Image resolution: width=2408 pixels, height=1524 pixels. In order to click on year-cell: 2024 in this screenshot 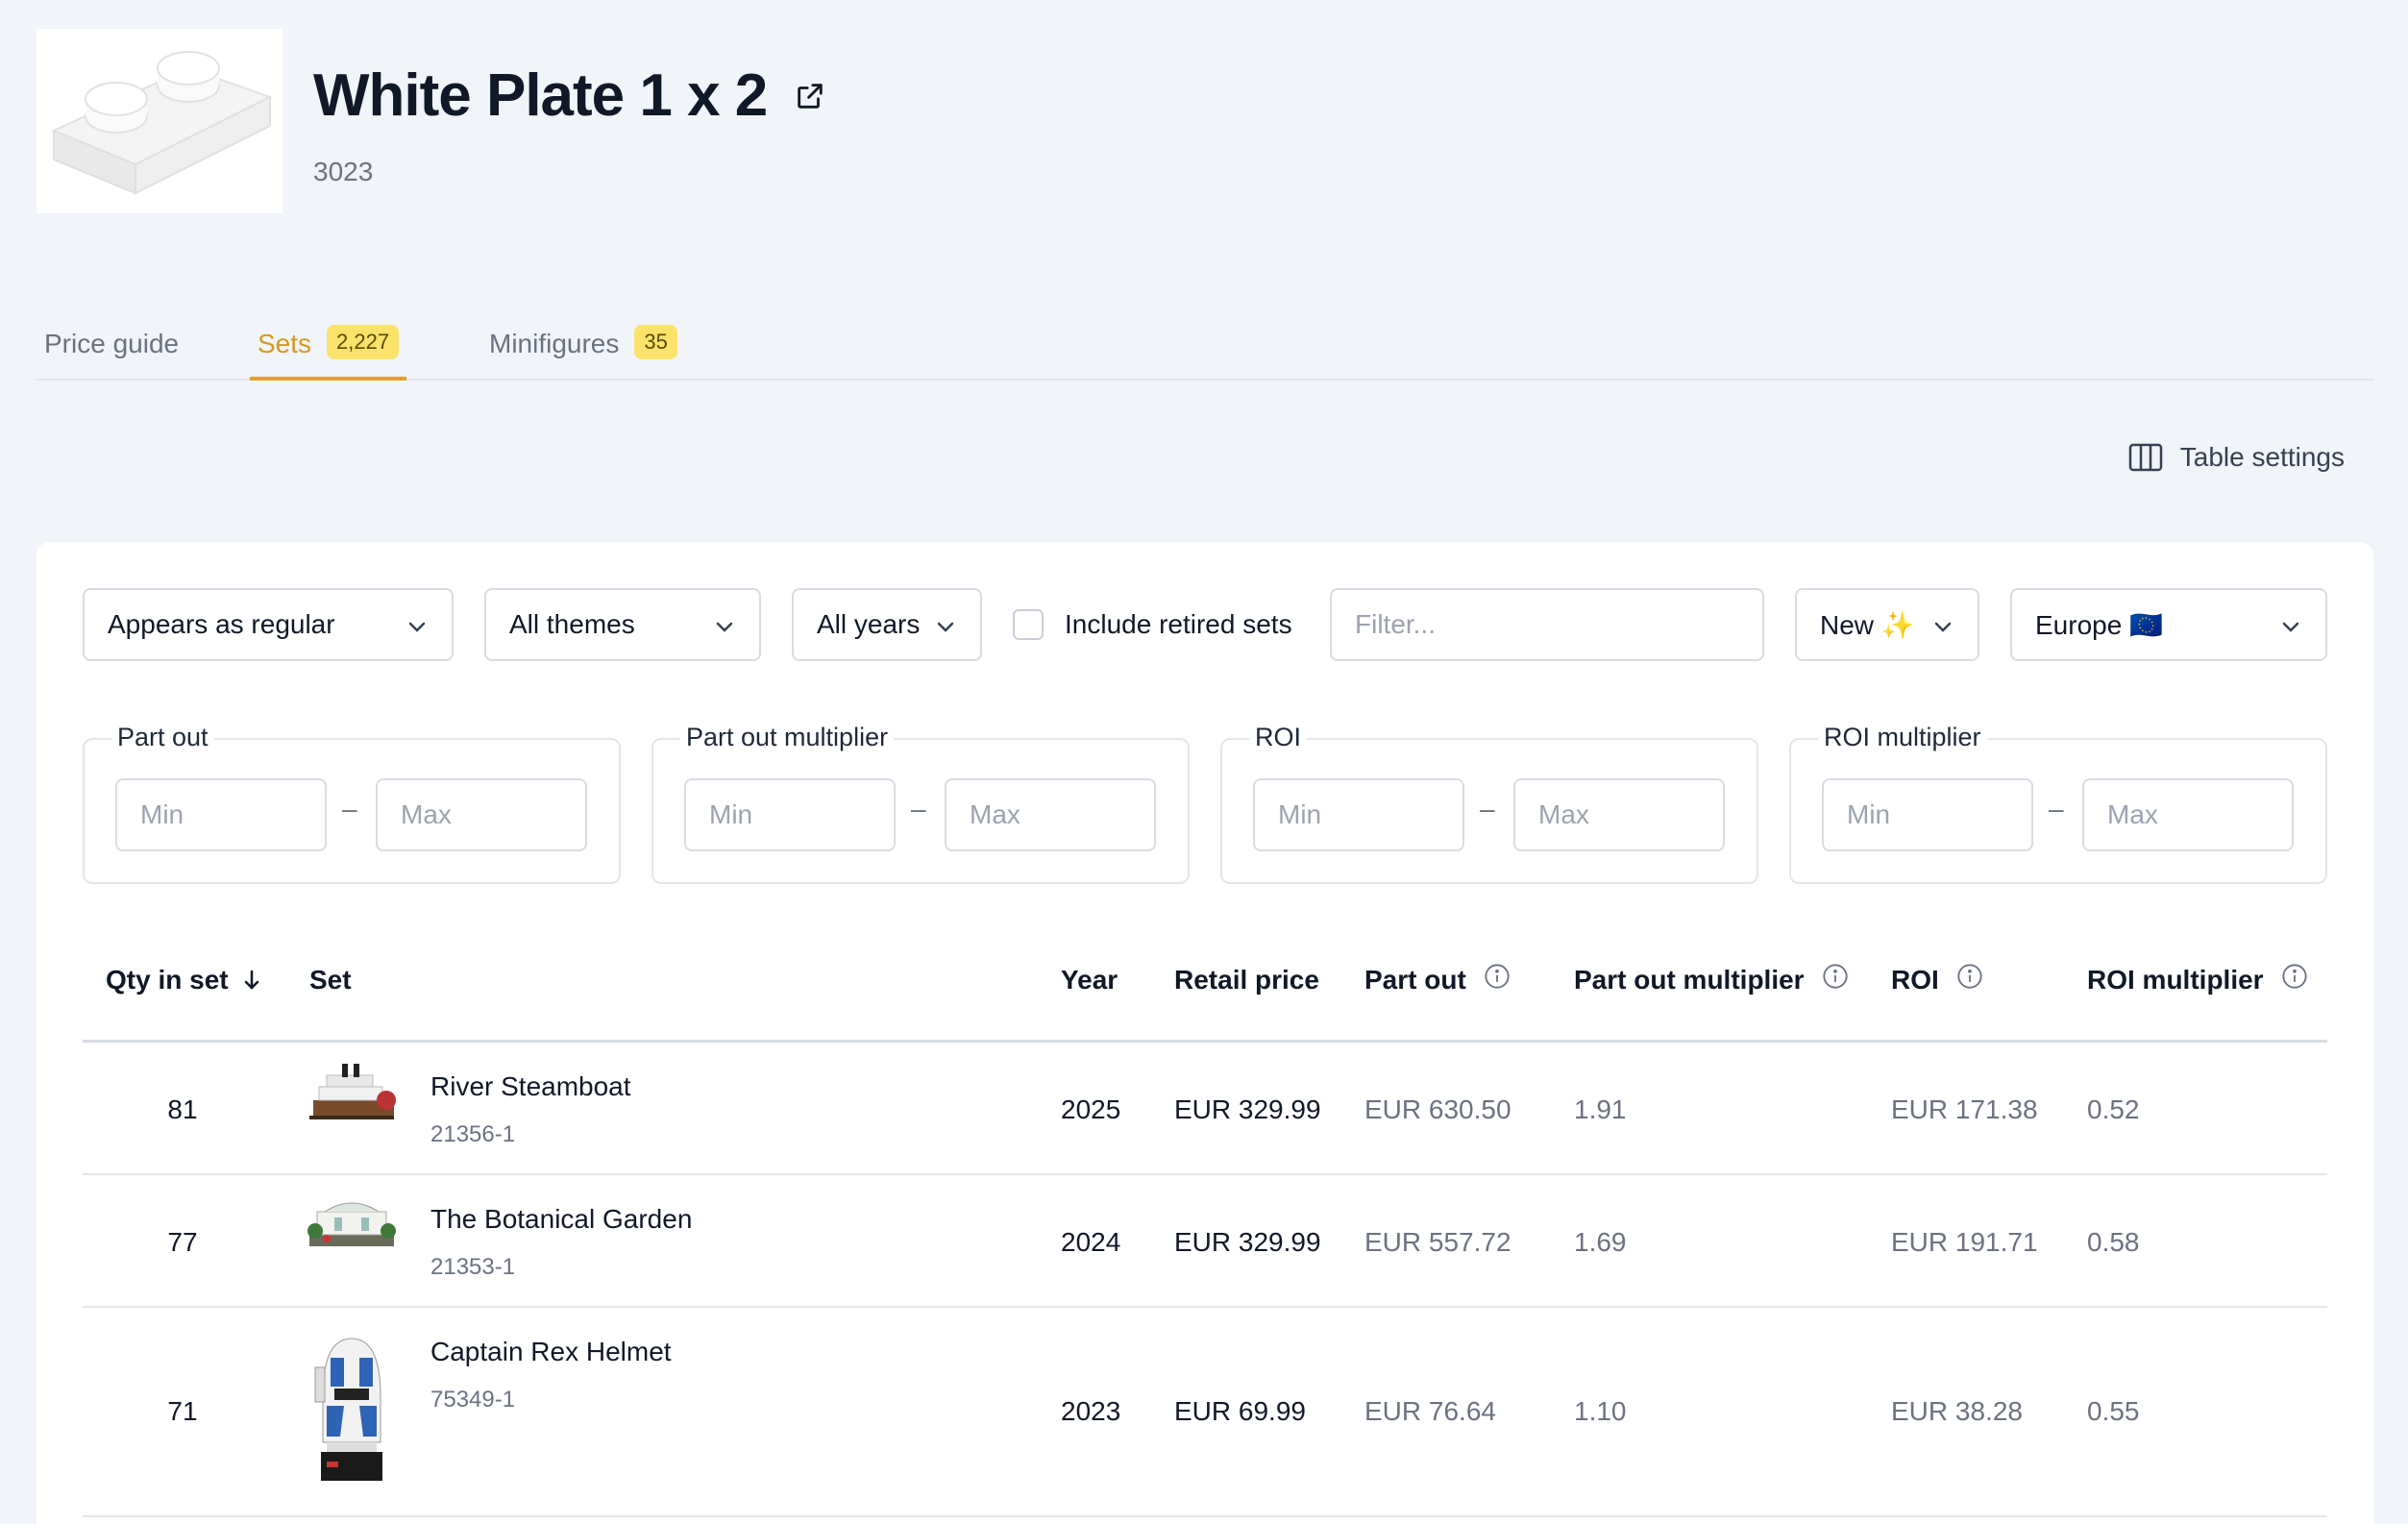, I will do `click(1091, 1242)`.